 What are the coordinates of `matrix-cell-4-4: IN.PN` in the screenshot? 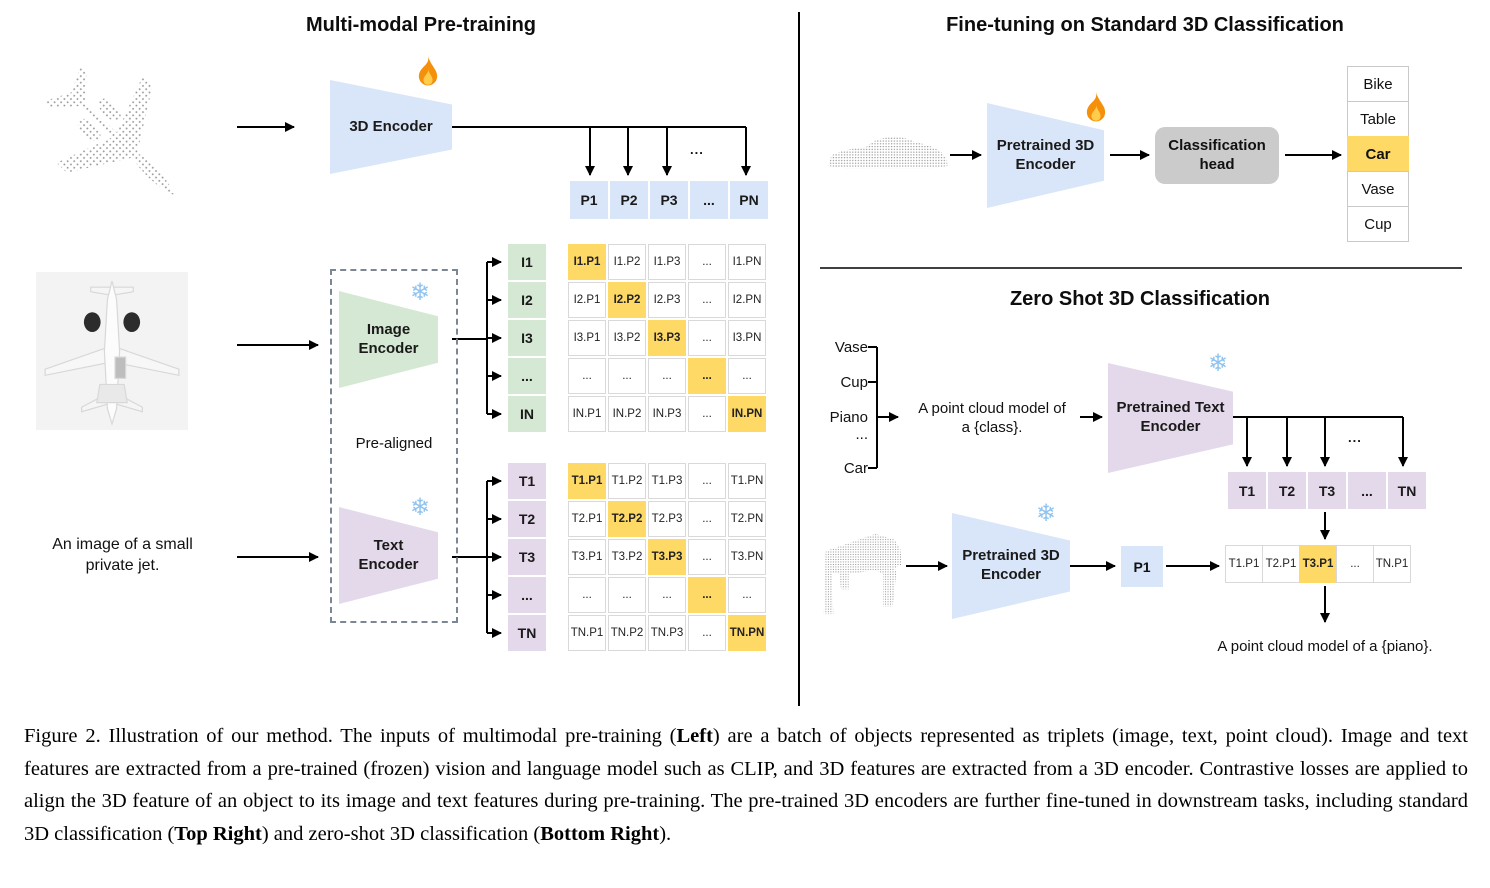 It's located at (747, 414).